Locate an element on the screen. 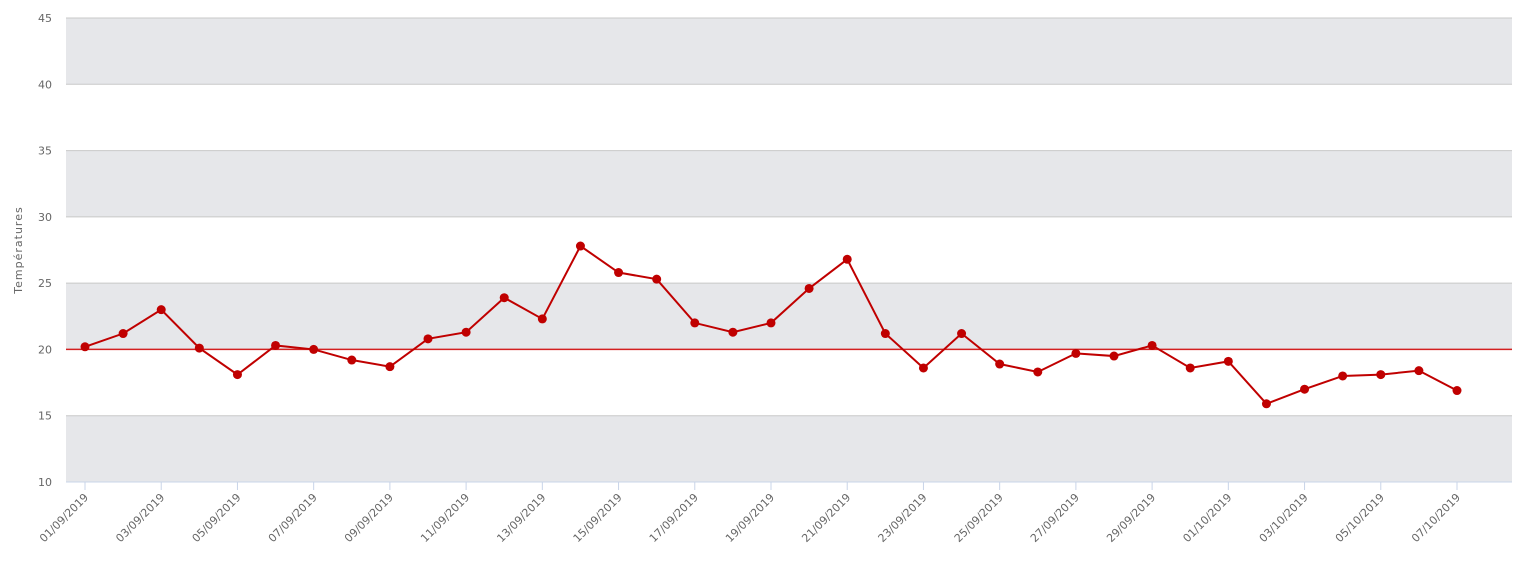 The image size is (1522, 578). x-tick-label: 07/10/2019 is located at coordinates (1436, 518).